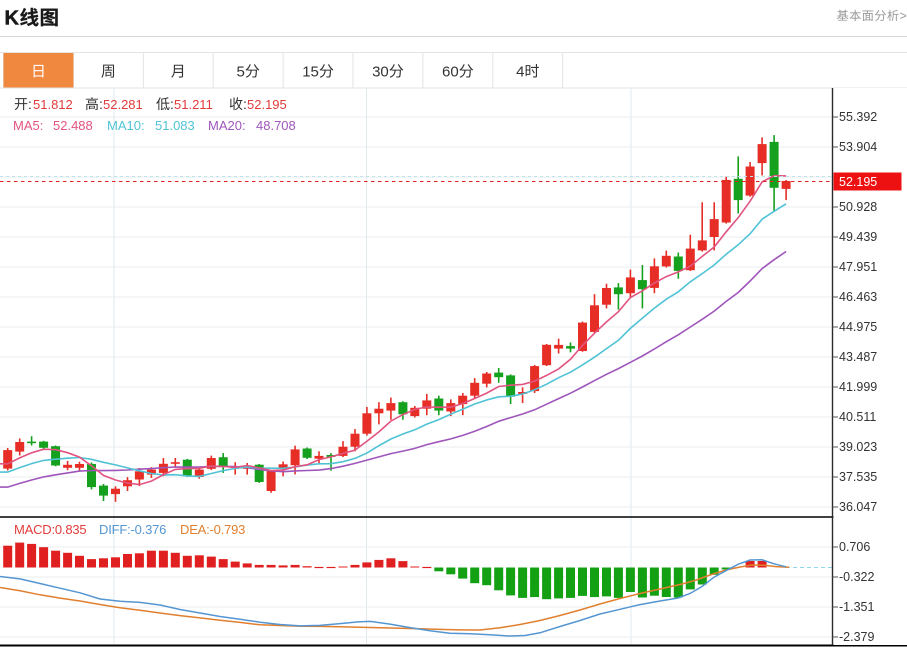 The height and width of the screenshot is (653, 907). Describe the element at coordinates (212, 529) in the screenshot. I see `svg-text: DEA:-0.793` at that location.